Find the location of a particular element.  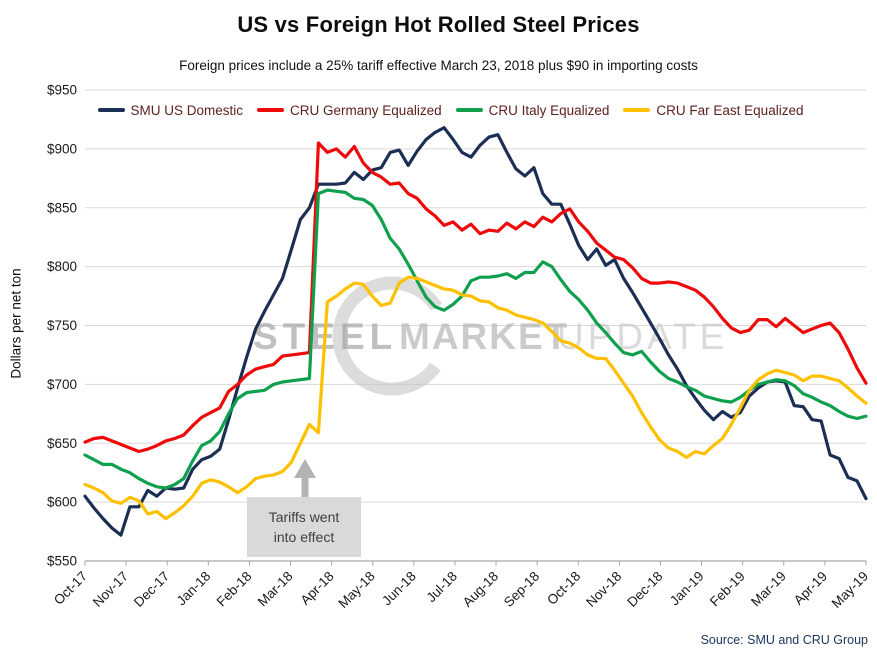

source-credit: Source: SMU and CRU Group is located at coordinates (784, 640).